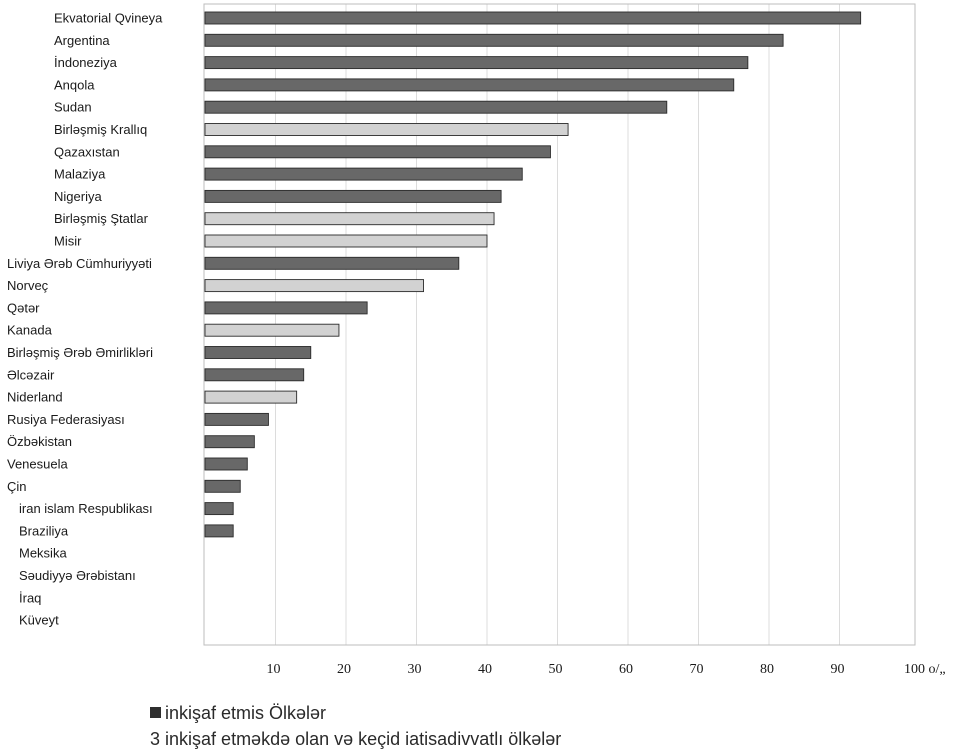  I want to click on category-label: Venesuela, so click(37, 464).